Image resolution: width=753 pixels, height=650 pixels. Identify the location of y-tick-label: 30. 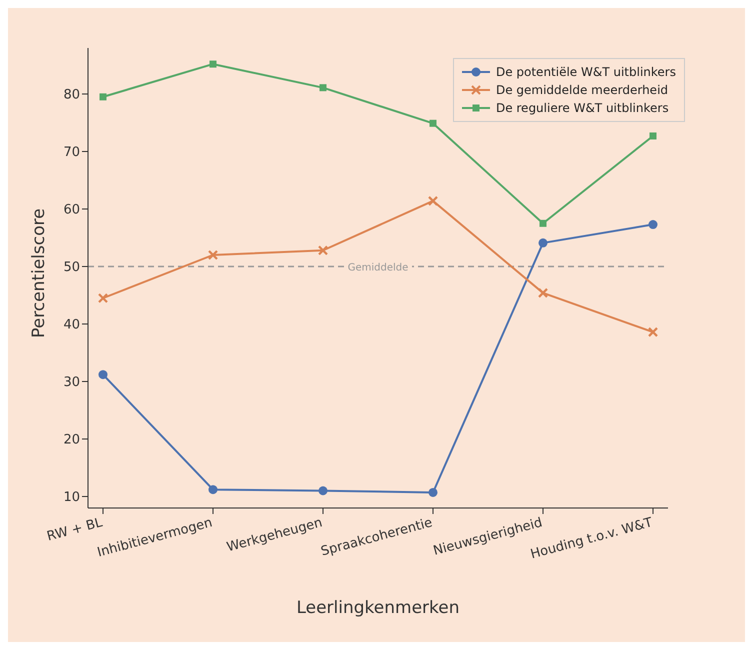
(71, 382).